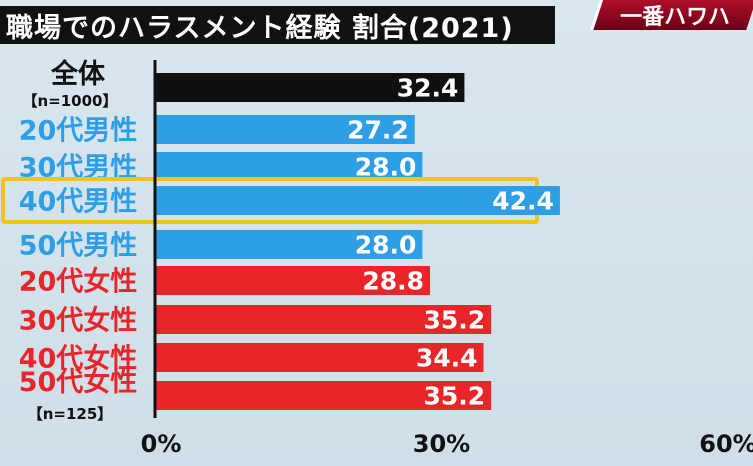 Image resolution: width=753 pixels, height=466 pixels. Describe the element at coordinates (428, 88) in the screenshot. I see `data-label: 32.4` at that location.